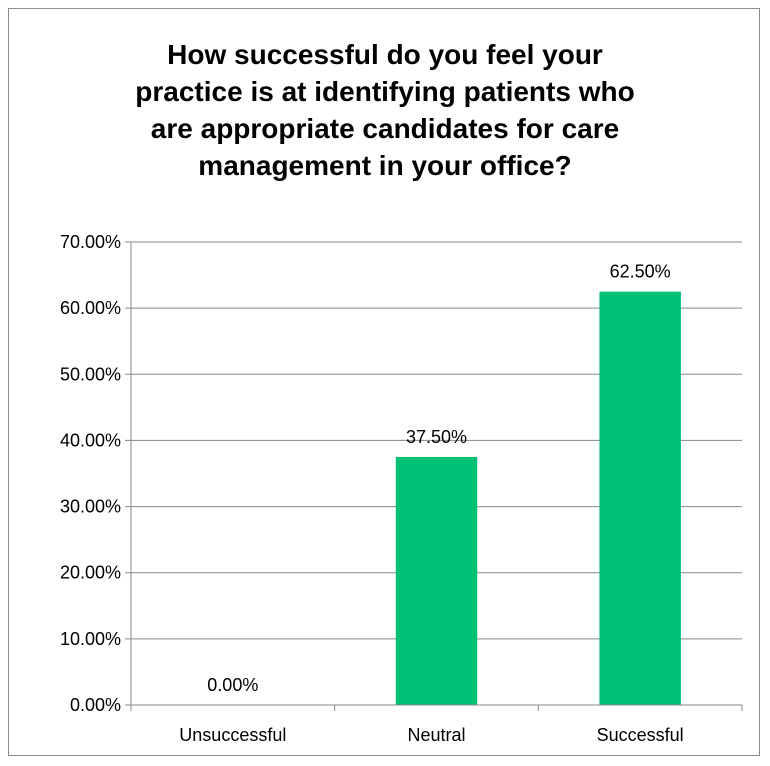 The width and height of the screenshot is (770, 766). I want to click on y-tick-label-5: 50.00%, so click(90, 374).